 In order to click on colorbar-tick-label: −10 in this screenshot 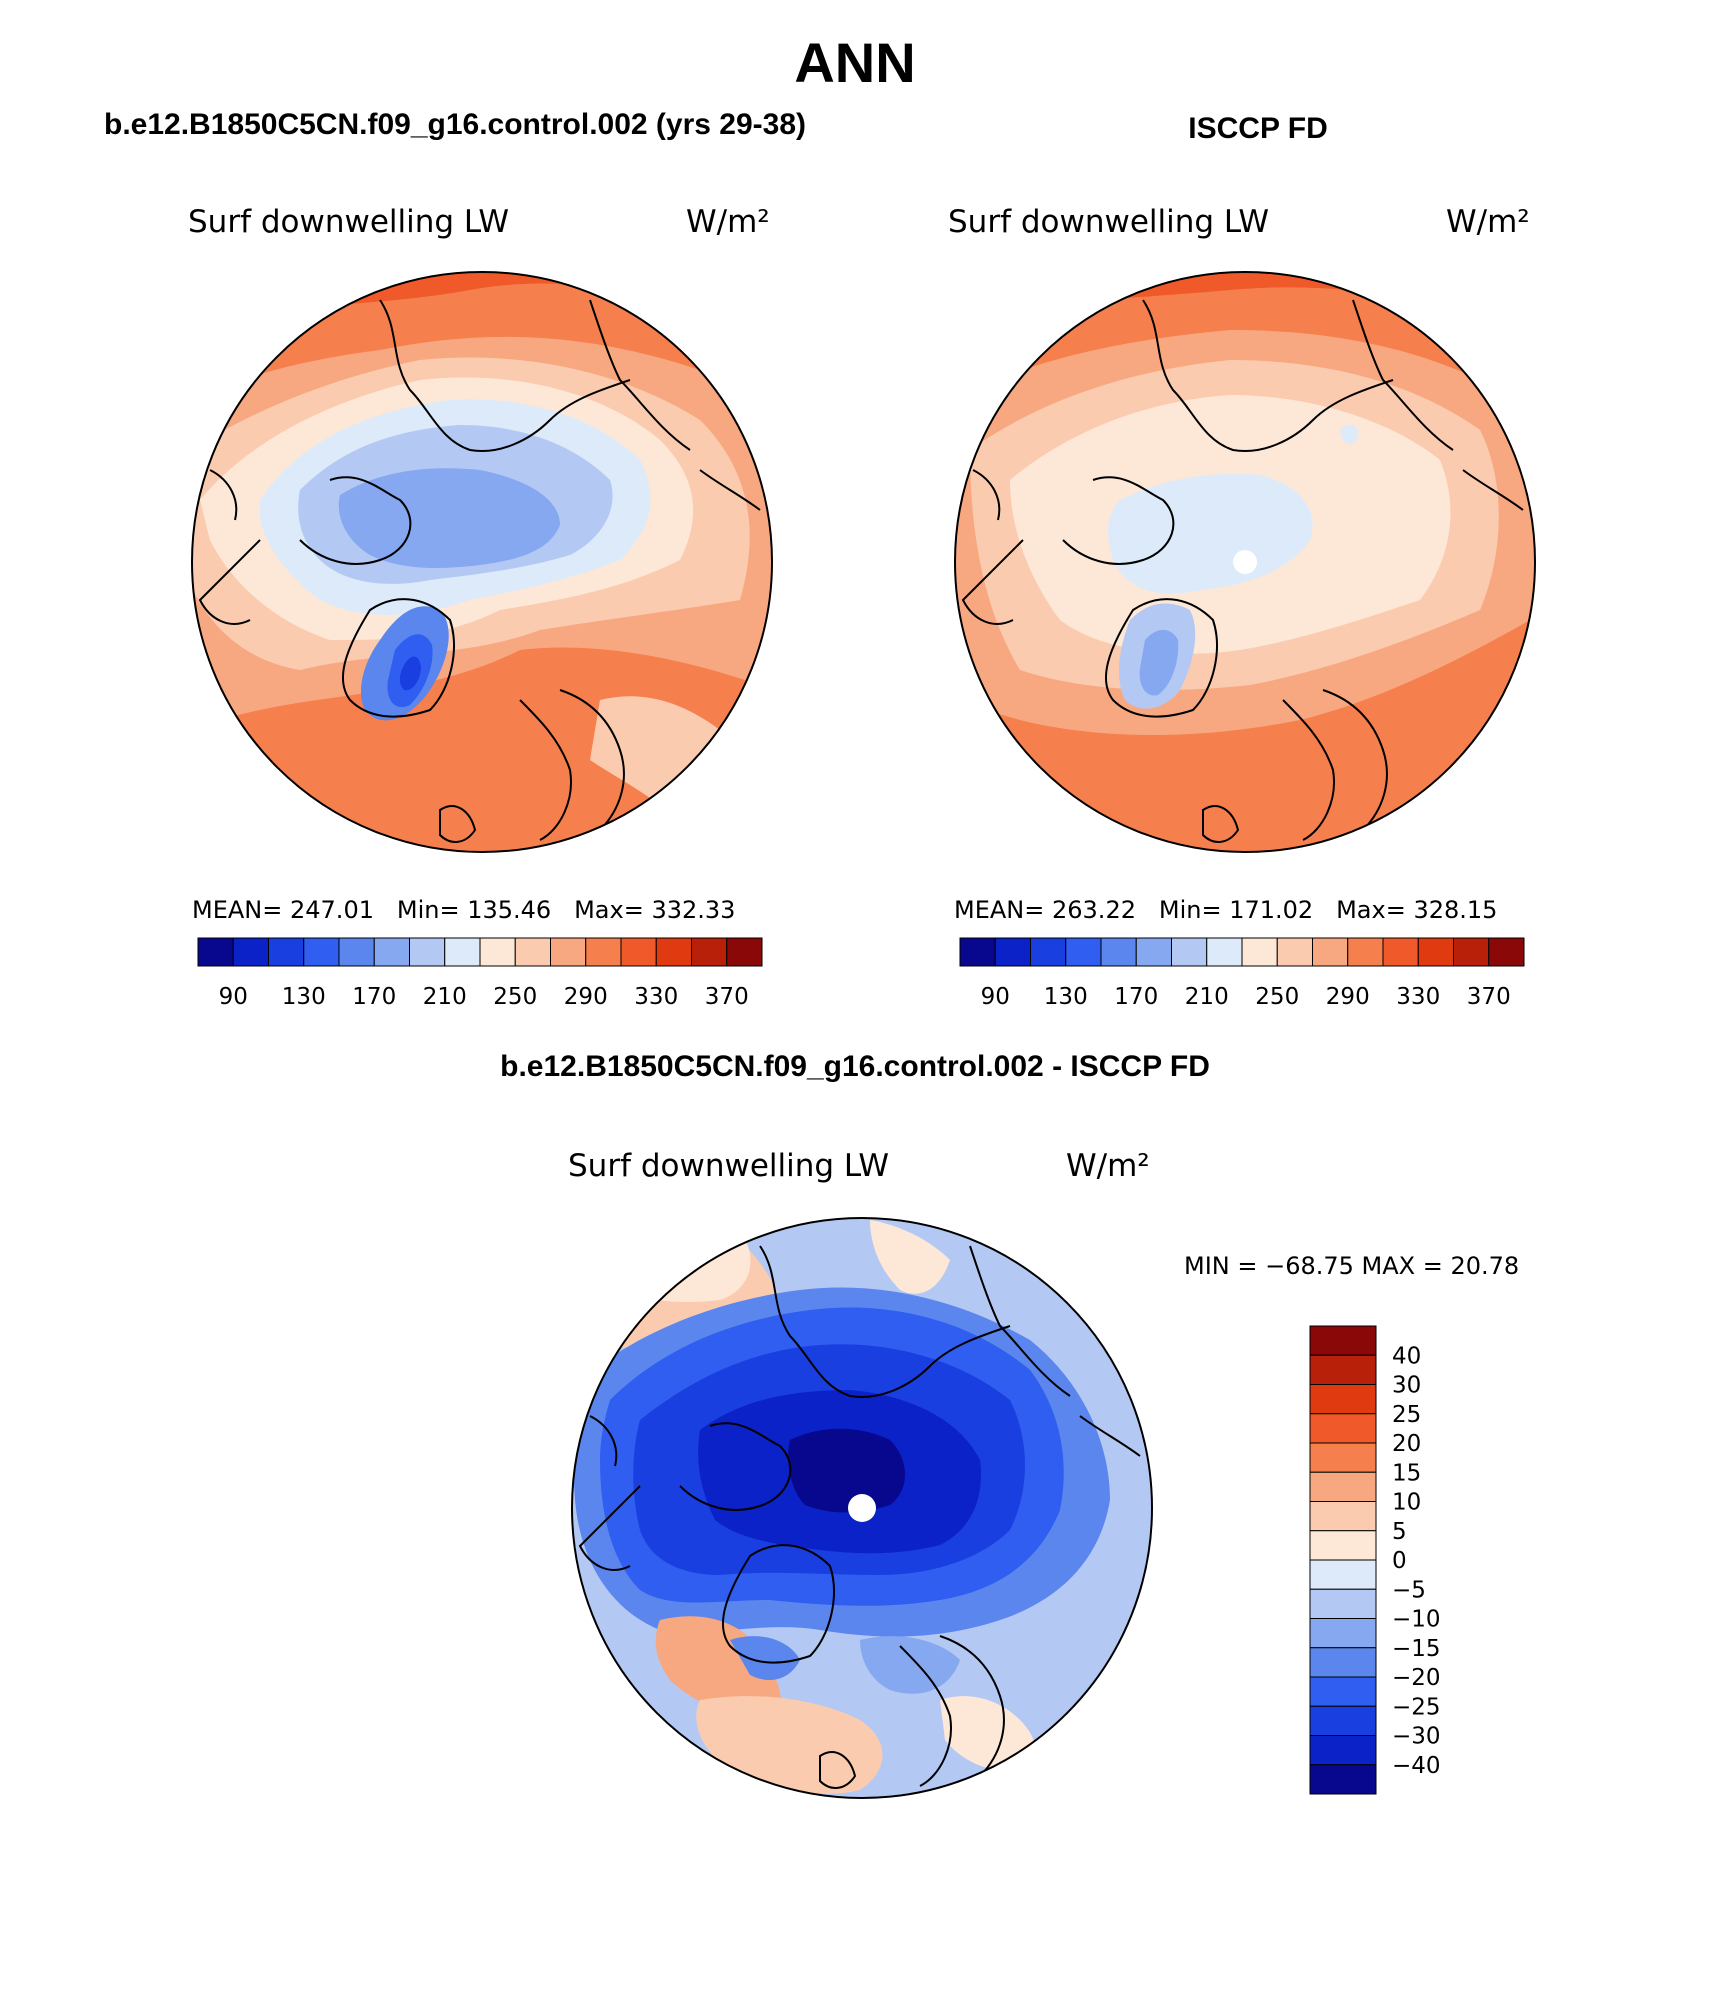, I will do `click(1416, 1620)`.